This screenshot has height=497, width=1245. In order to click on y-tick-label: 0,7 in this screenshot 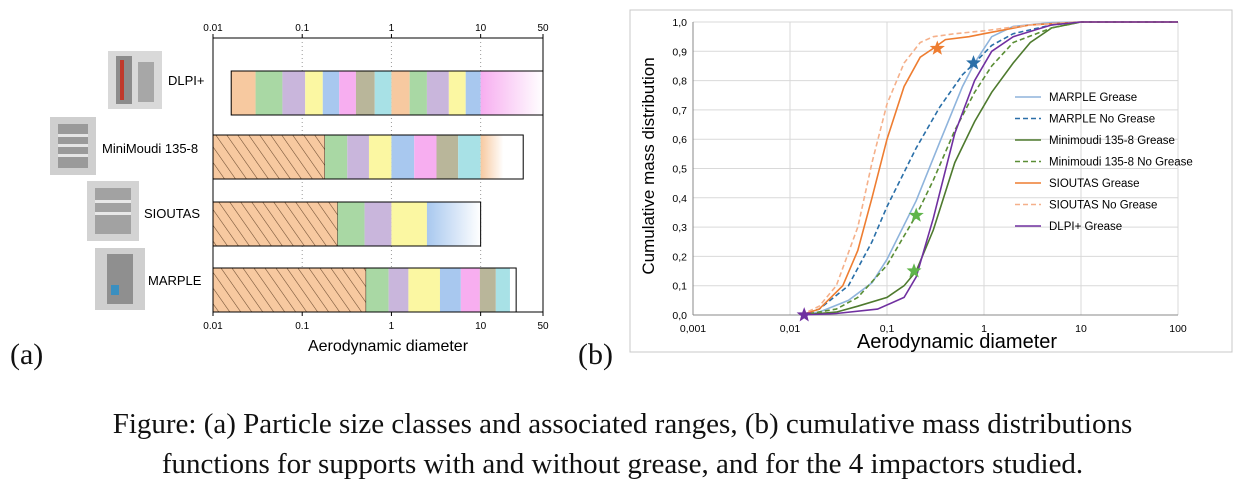, I will do `click(679, 111)`.